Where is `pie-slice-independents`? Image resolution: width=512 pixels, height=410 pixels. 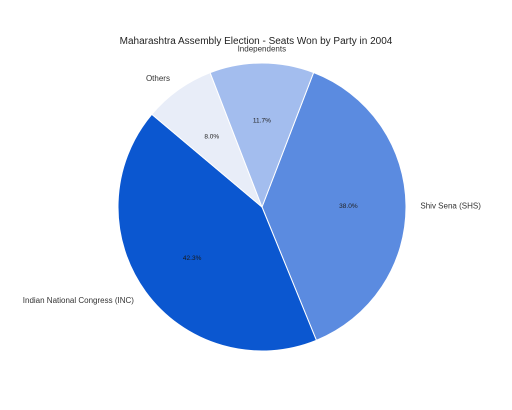
pie-slice-independents is located at coordinates (262, 135).